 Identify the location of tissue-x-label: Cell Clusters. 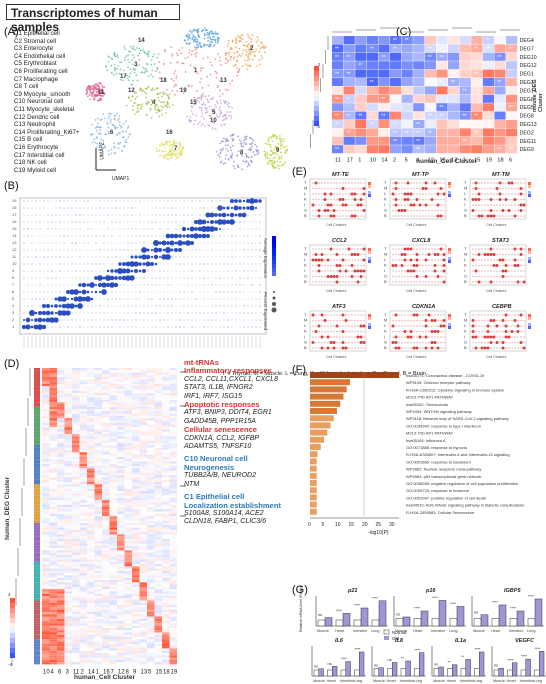
(496, 225).